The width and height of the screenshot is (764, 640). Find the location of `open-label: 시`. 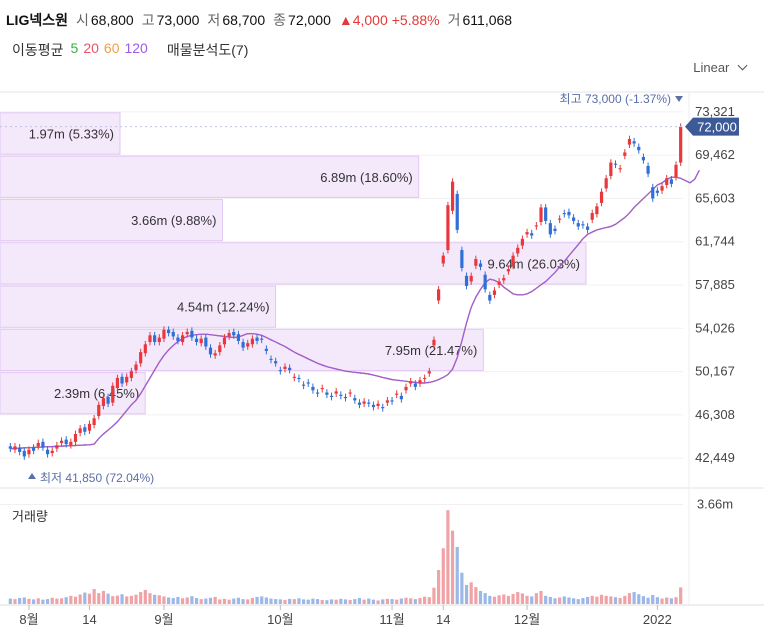

open-label: 시 is located at coordinates (82, 20).